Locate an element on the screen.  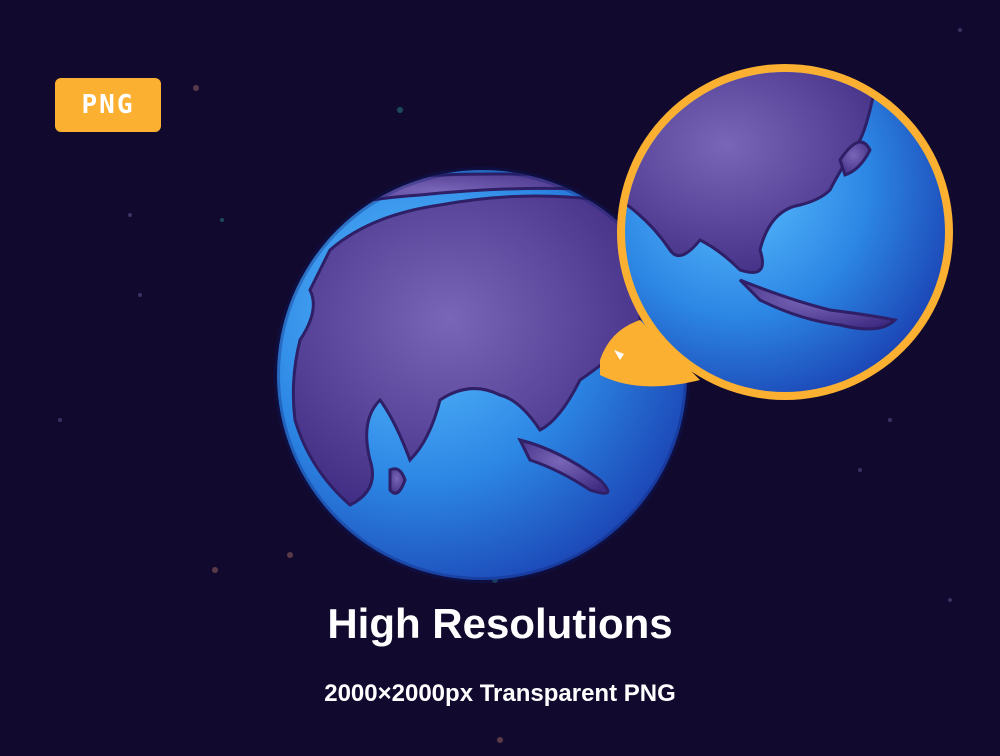
subheadline: 2000×2000px Transparent PNG is located at coordinates (500, 693).